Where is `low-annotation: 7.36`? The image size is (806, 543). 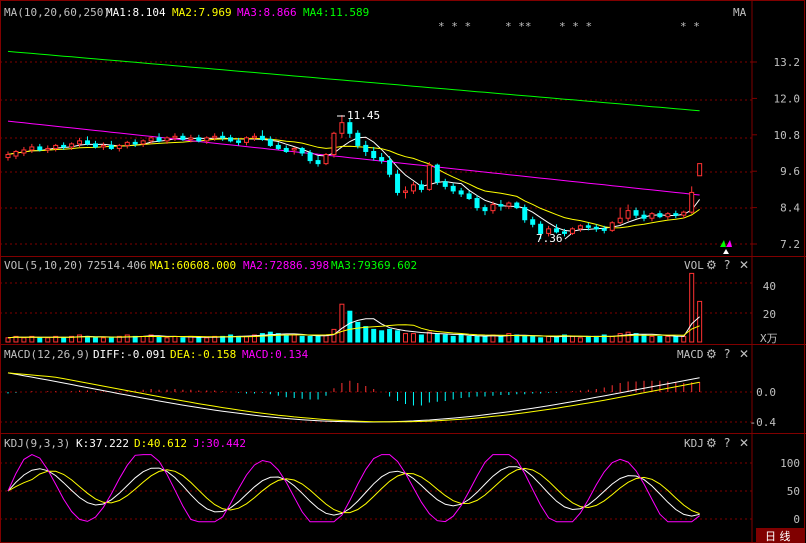
low-annotation: 7.36 is located at coordinates (554, 238).